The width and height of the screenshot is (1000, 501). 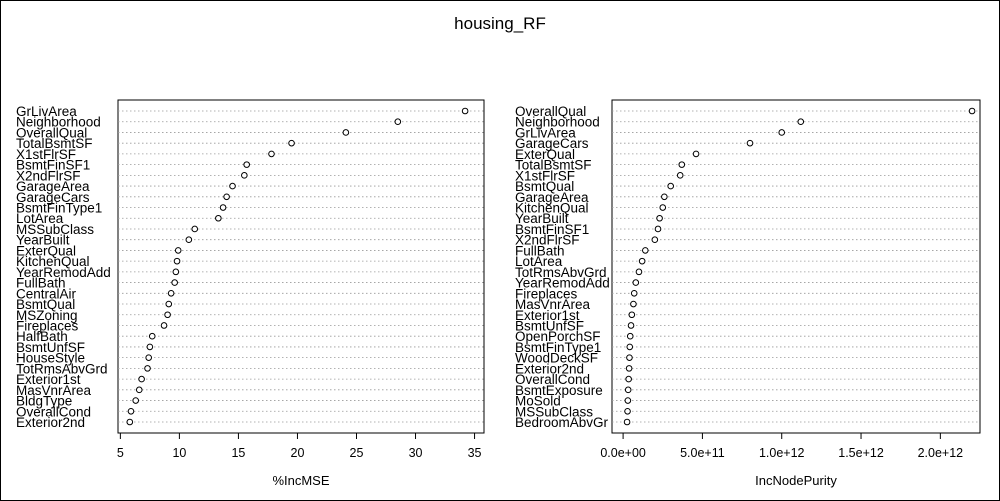 What do you see at coordinates (782, 453) in the screenshot?
I see `x-tick-label: 1.0e+12` at bounding box center [782, 453].